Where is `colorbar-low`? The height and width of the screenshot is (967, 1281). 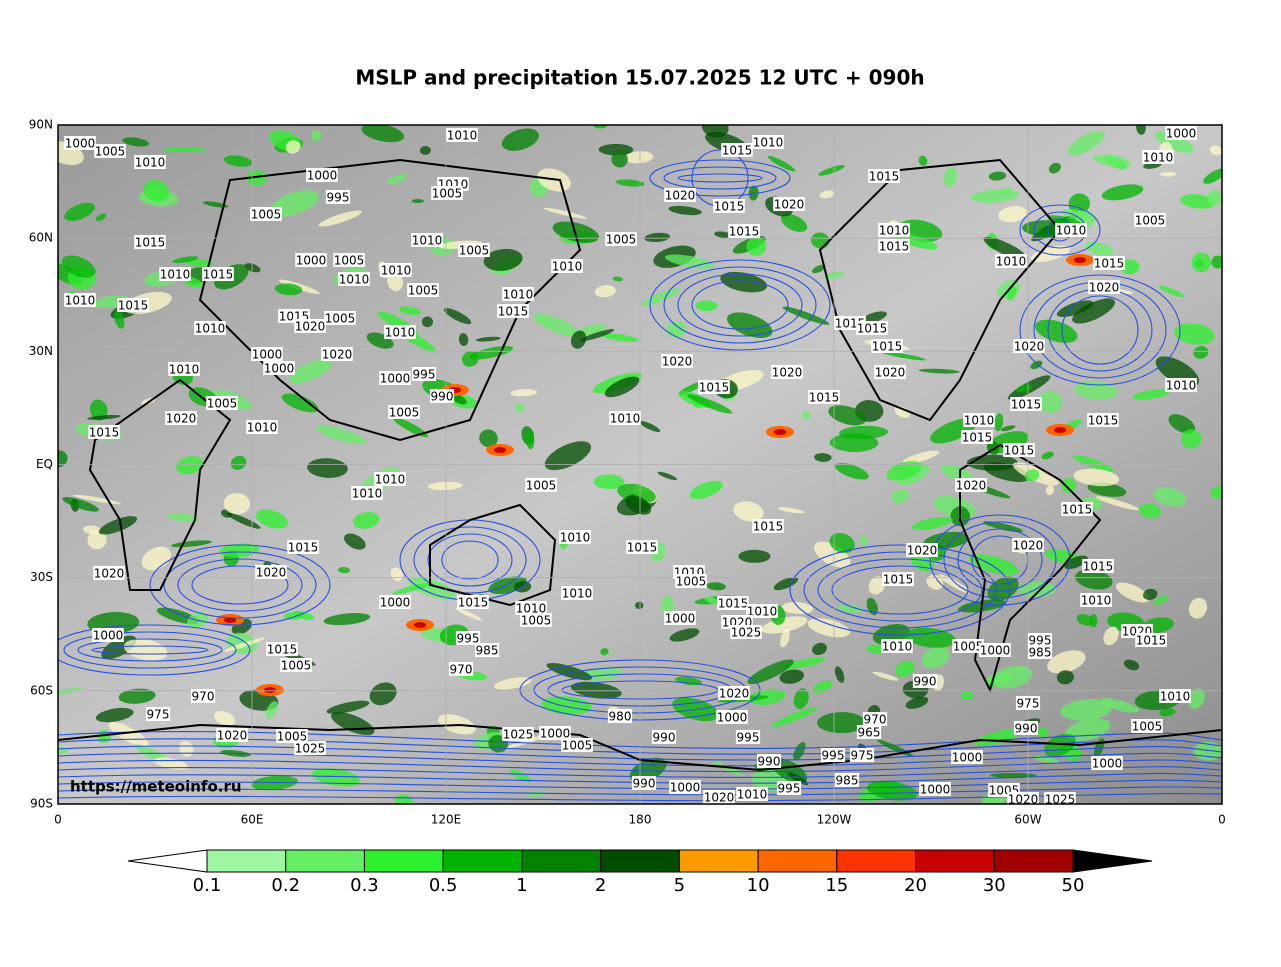 colorbar-low is located at coordinates (167, 861).